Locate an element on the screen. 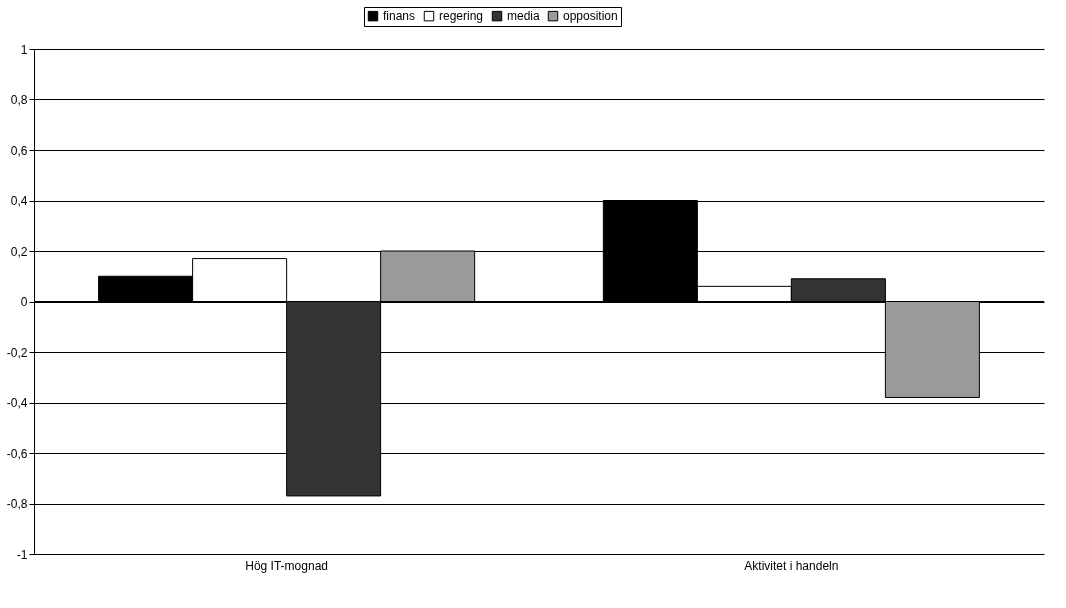  y-tick-label: 0,8 is located at coordinates (19, 100).